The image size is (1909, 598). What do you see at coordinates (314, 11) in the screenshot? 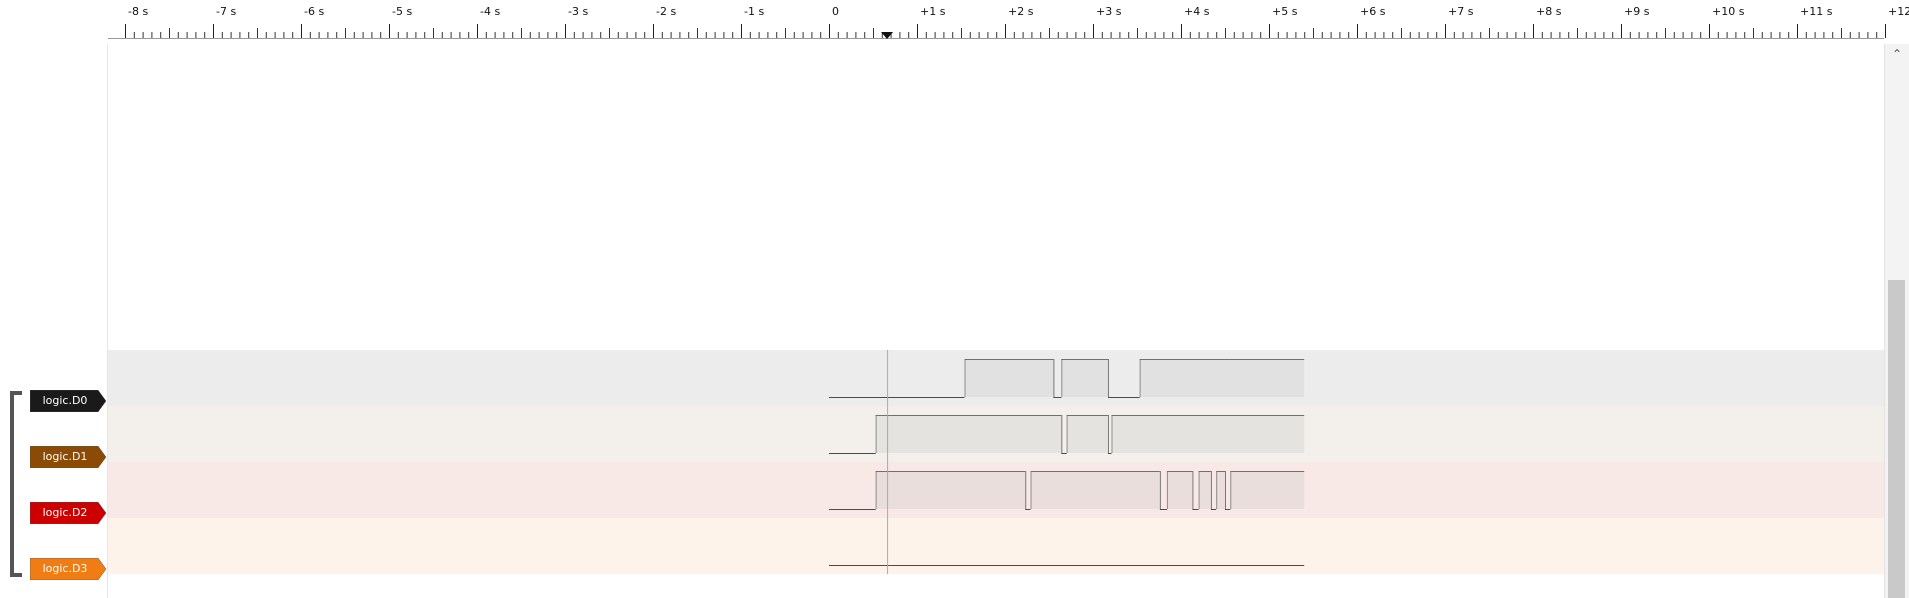
I see `ruler-tick-label: -6 s` at bounding box center [314, 11].